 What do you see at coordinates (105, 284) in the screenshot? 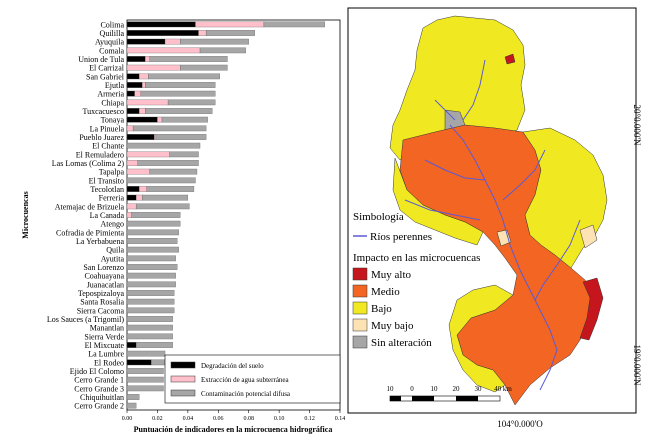
I see `category-label: Juanacatlan` at bounding box center [105, 284].